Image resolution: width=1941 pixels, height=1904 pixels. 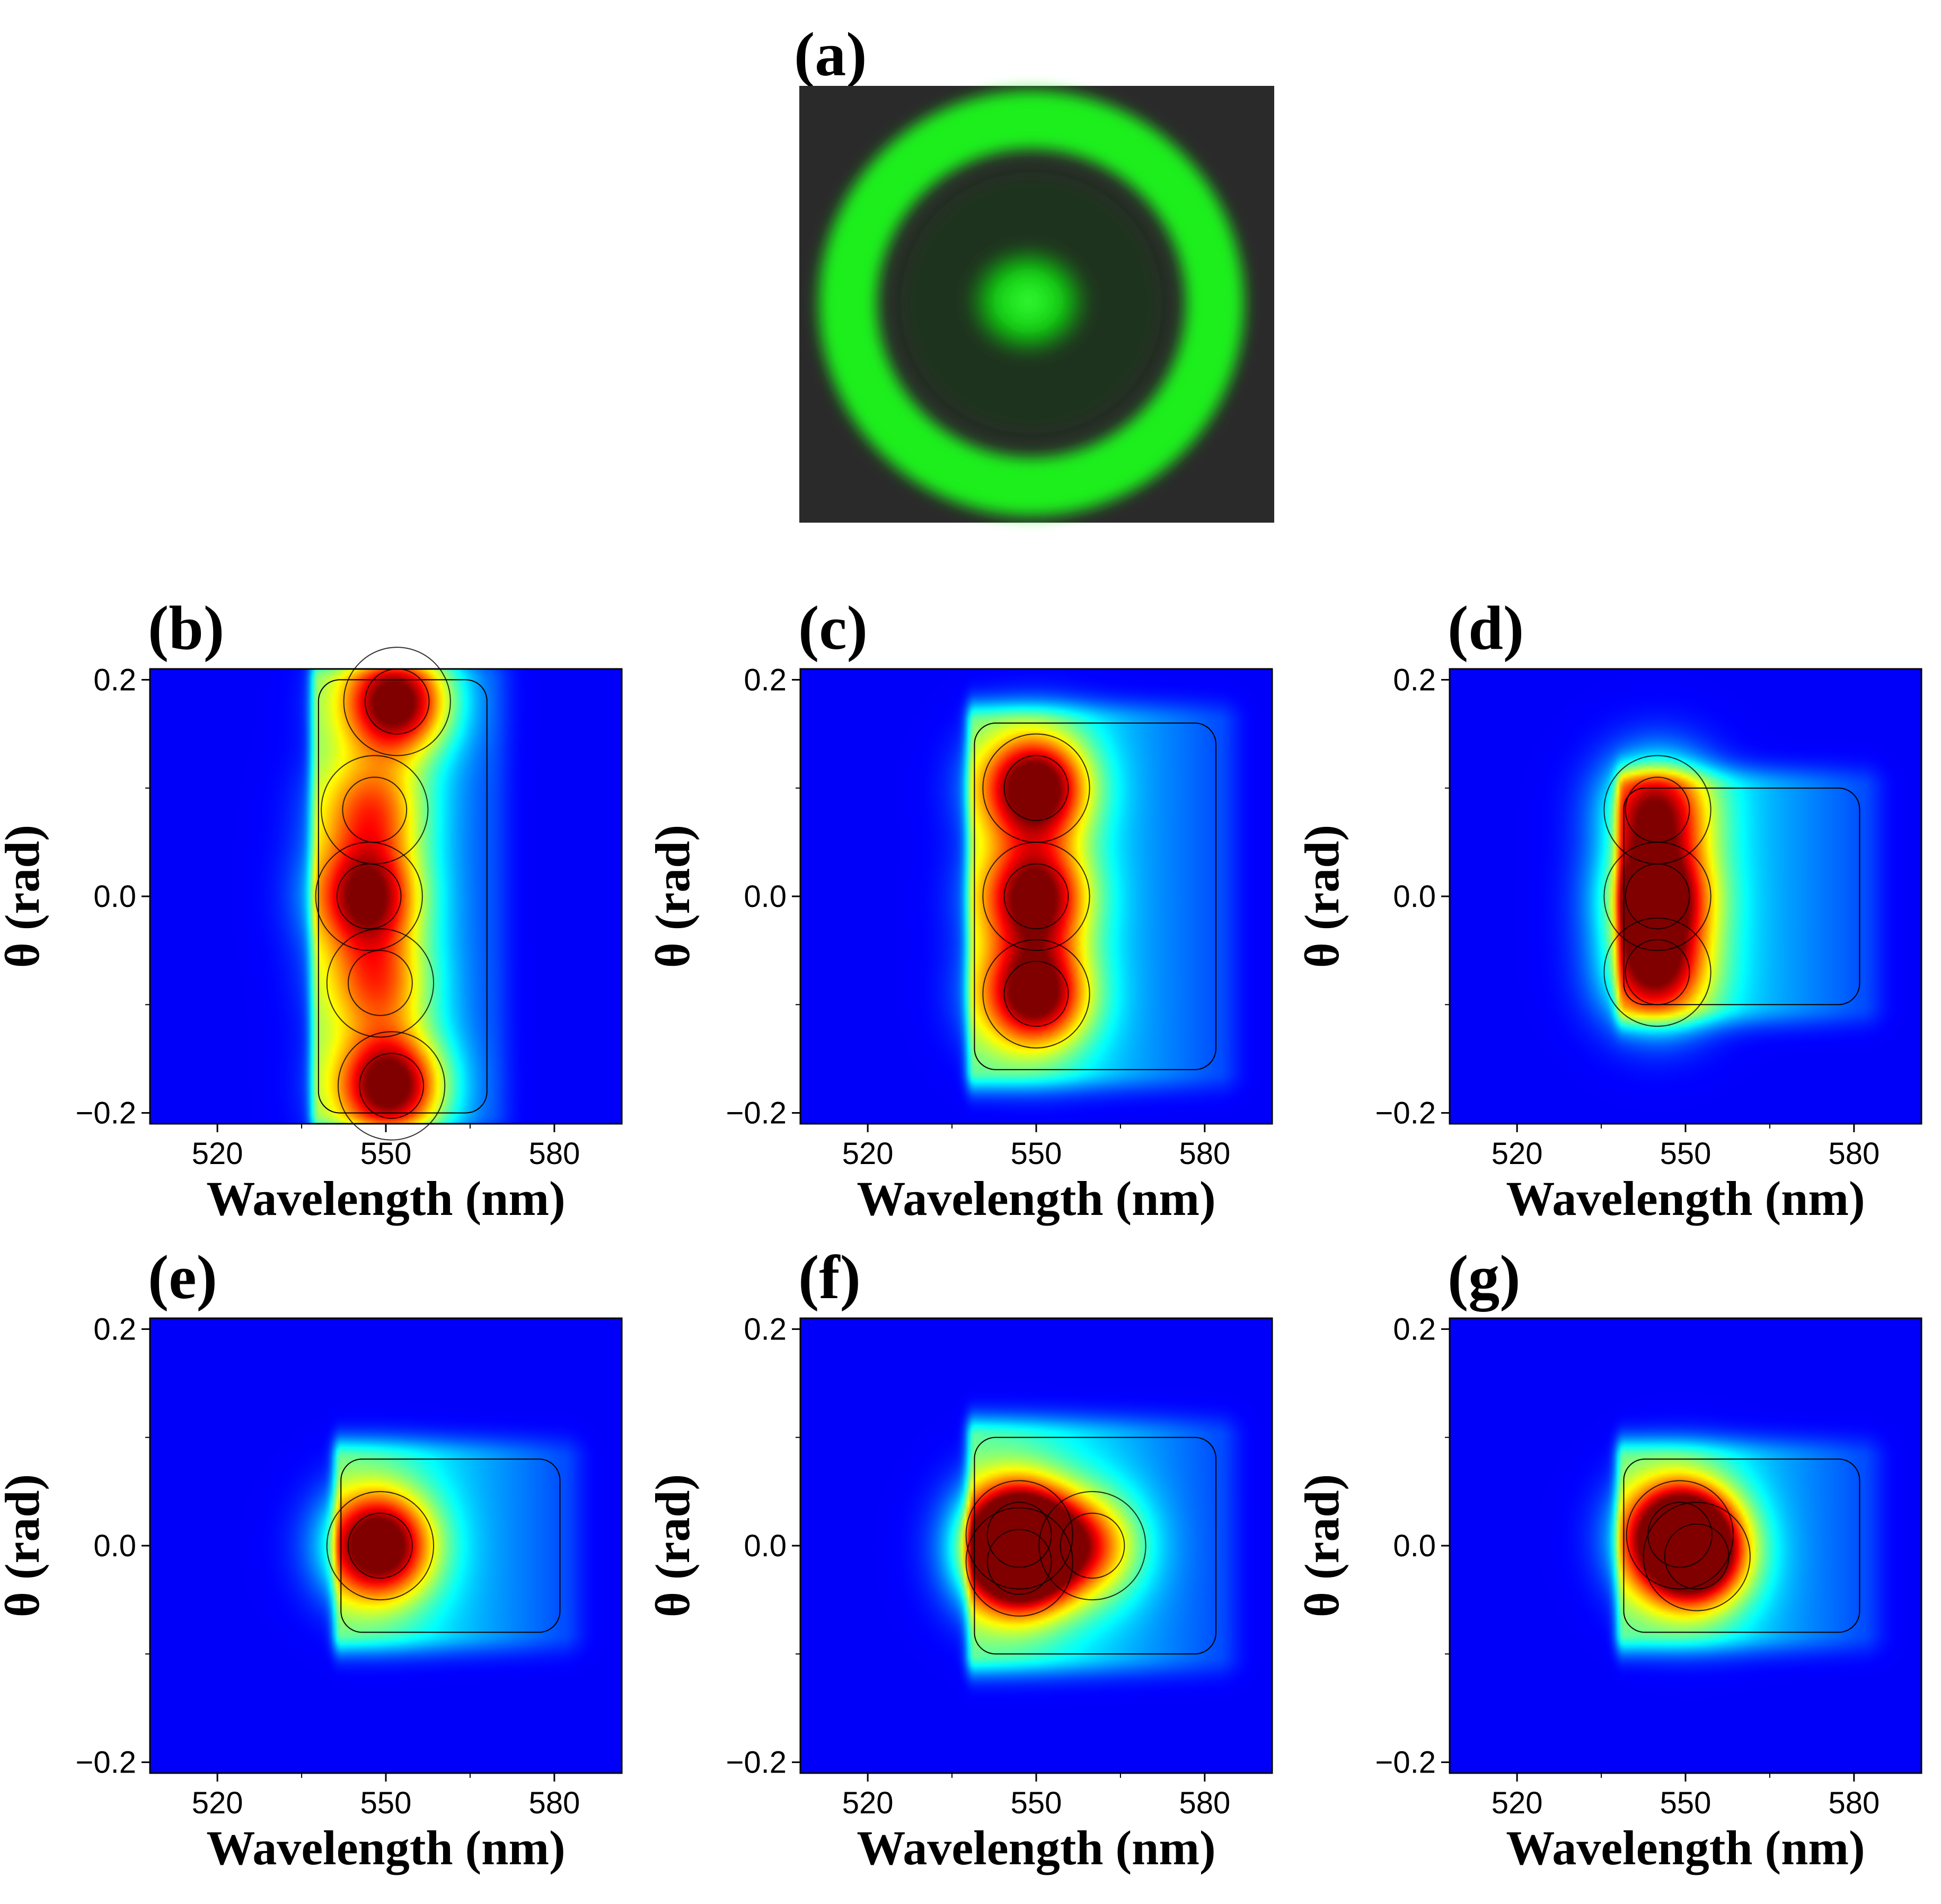 What do you see at coordinates (833, 628) in the screenshot?
I see `panel-label: (c)` at bounding box center [833, 628].